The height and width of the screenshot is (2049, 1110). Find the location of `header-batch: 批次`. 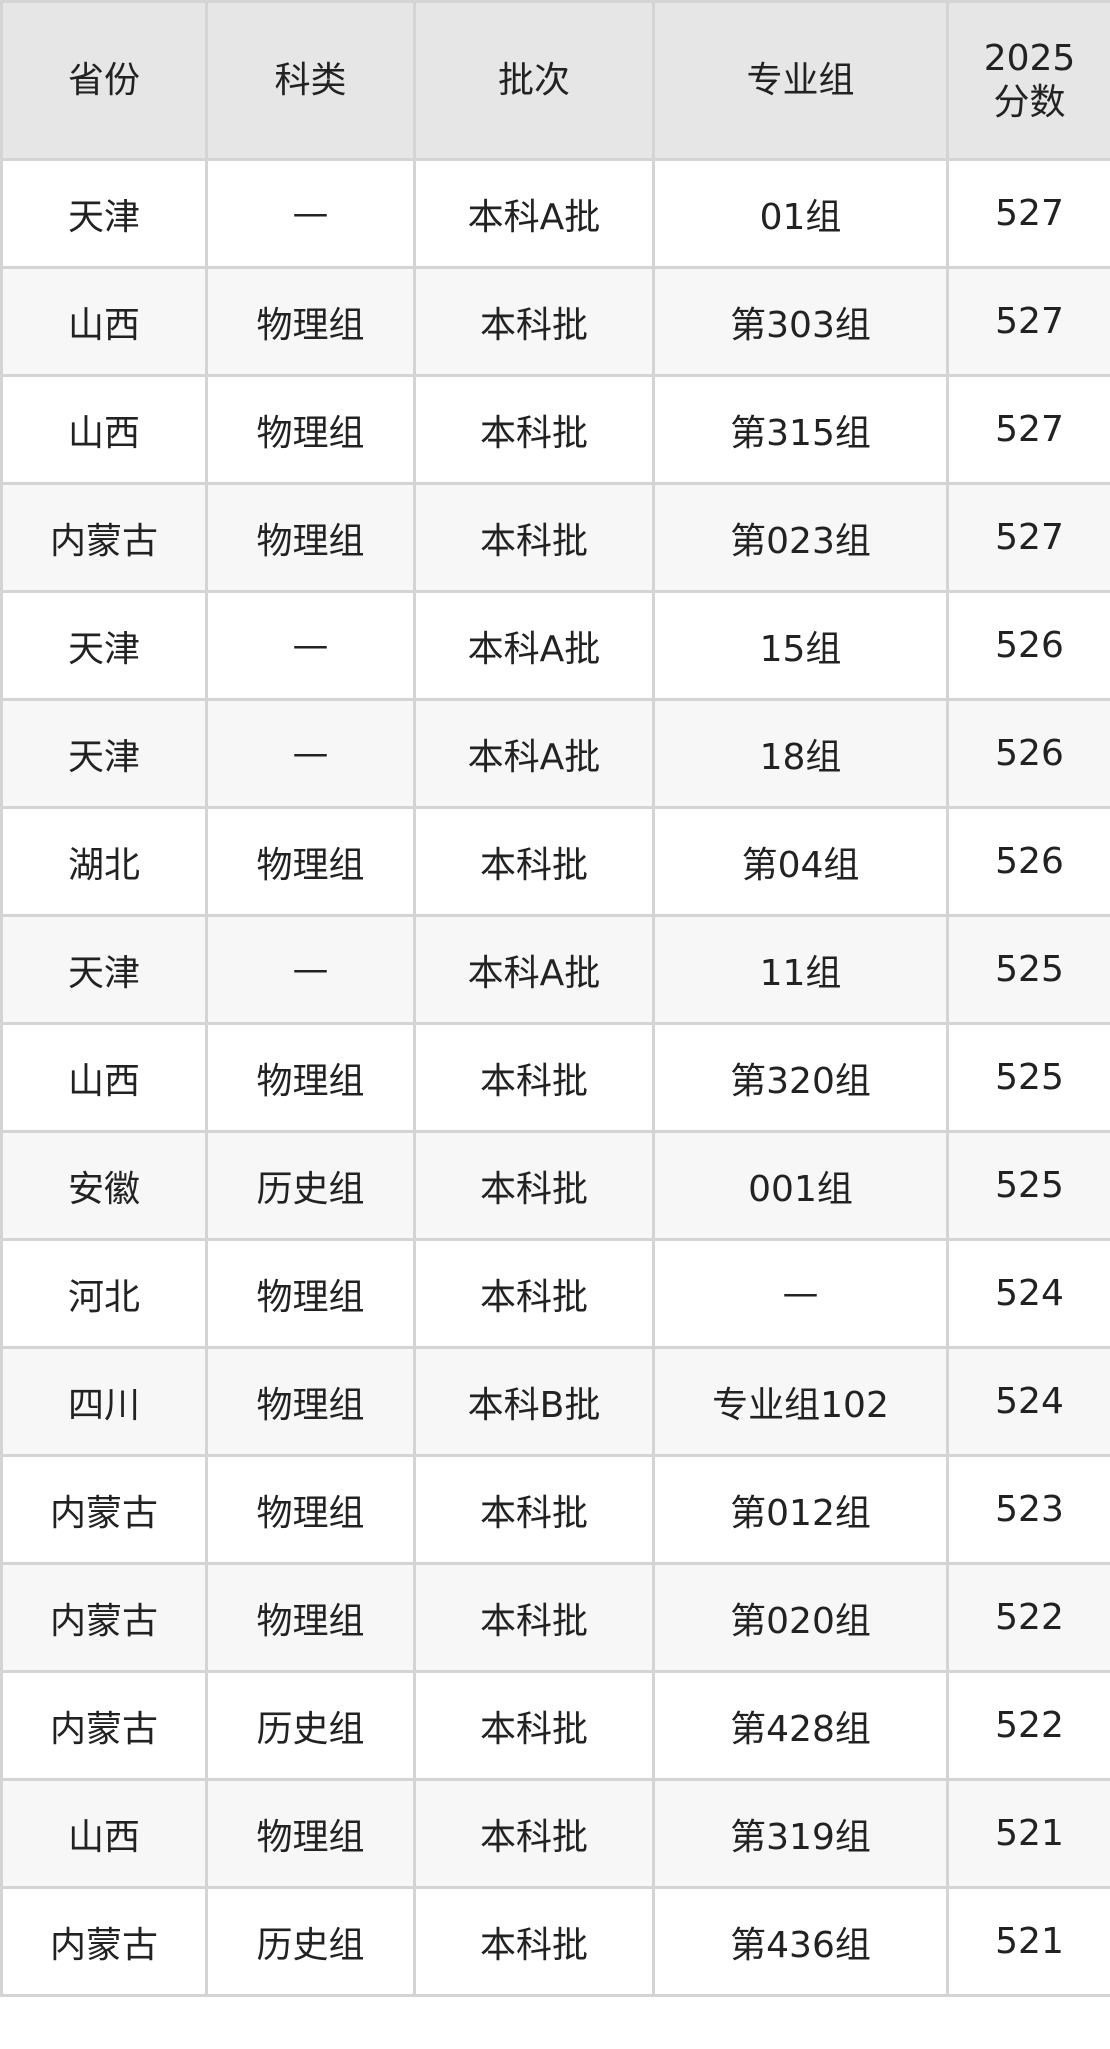

header-batch: 批次 is located at coordinates (534, 80).